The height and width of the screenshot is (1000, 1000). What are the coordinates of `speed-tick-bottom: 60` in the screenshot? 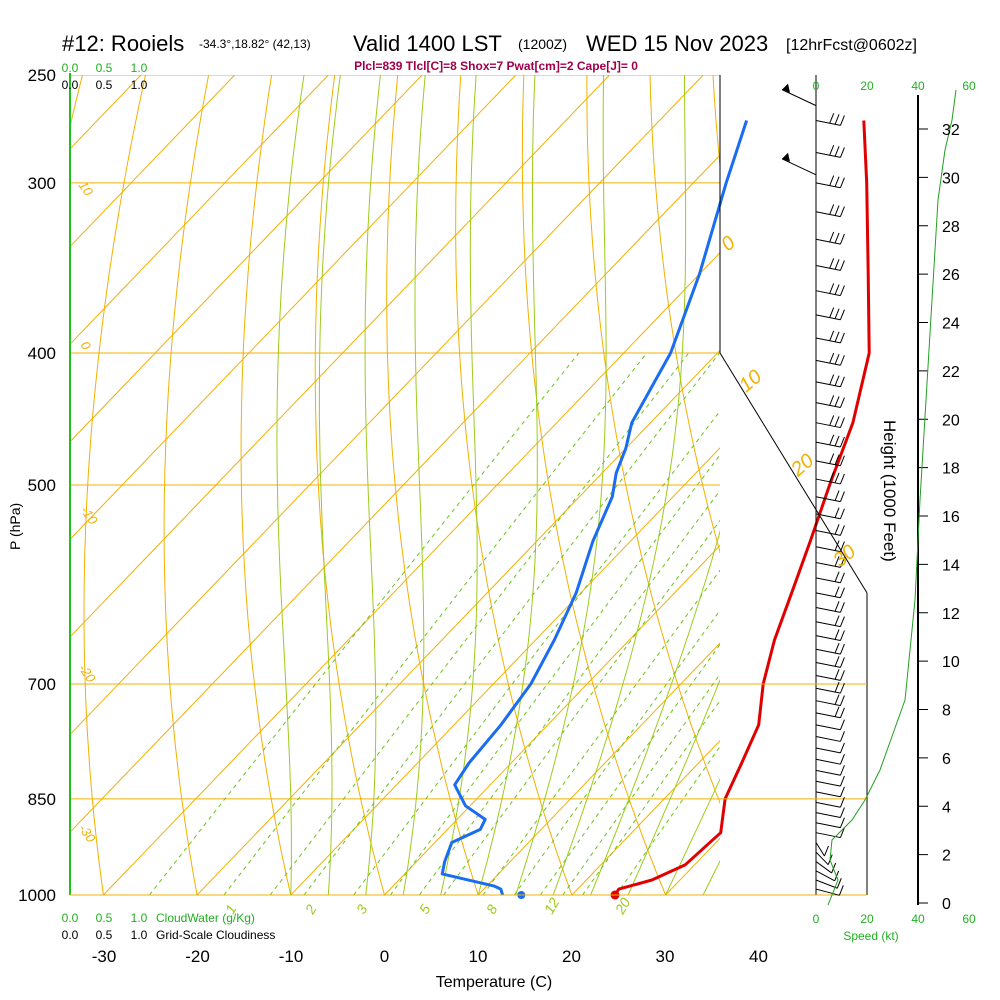 It's located at (969, 919).